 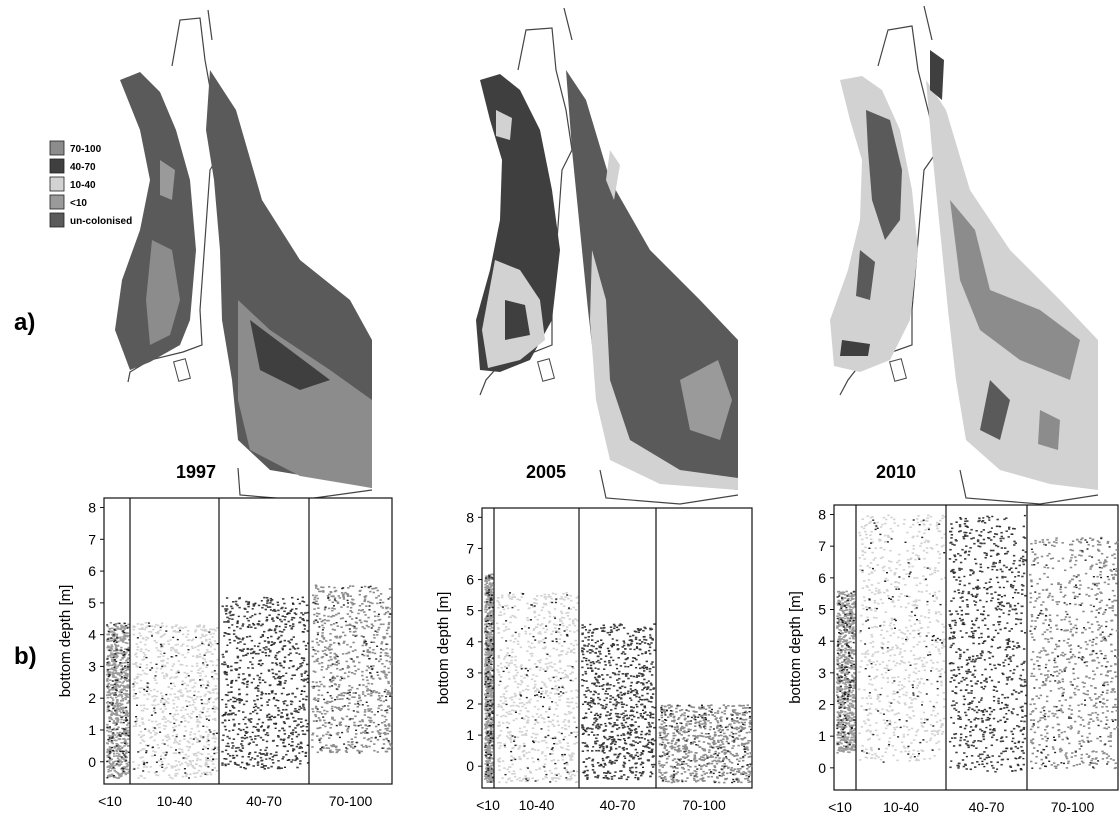 I want to click on legend-item: <10, so click(x=68, y=202).